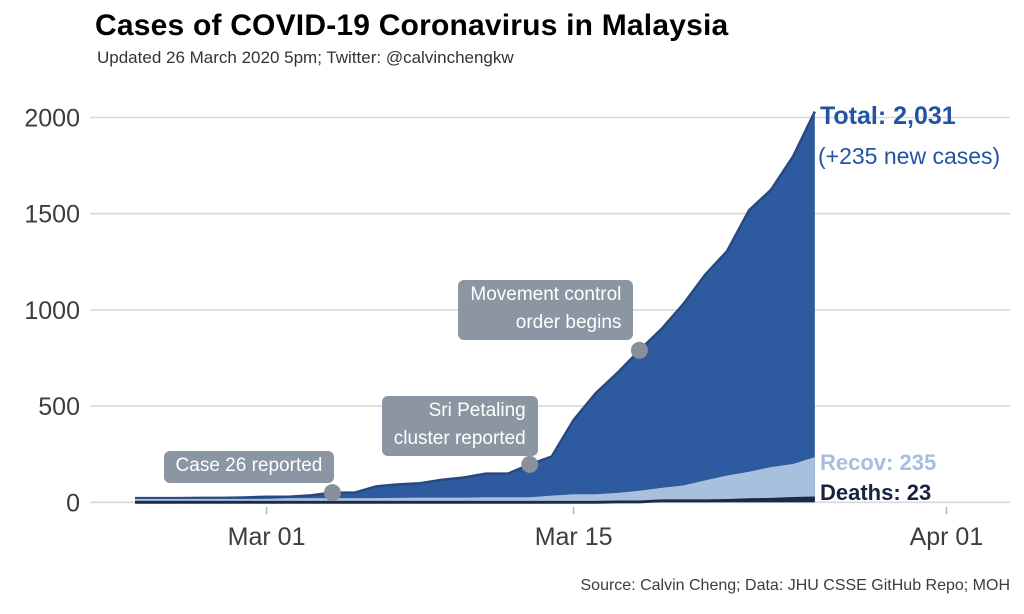 This screenshot has width=1024, height=614. Describe the element at coordinates (459, 426) in the screenshot. I see `annotation-sri-petaling: Sri Petaling cluster reported` at that location.